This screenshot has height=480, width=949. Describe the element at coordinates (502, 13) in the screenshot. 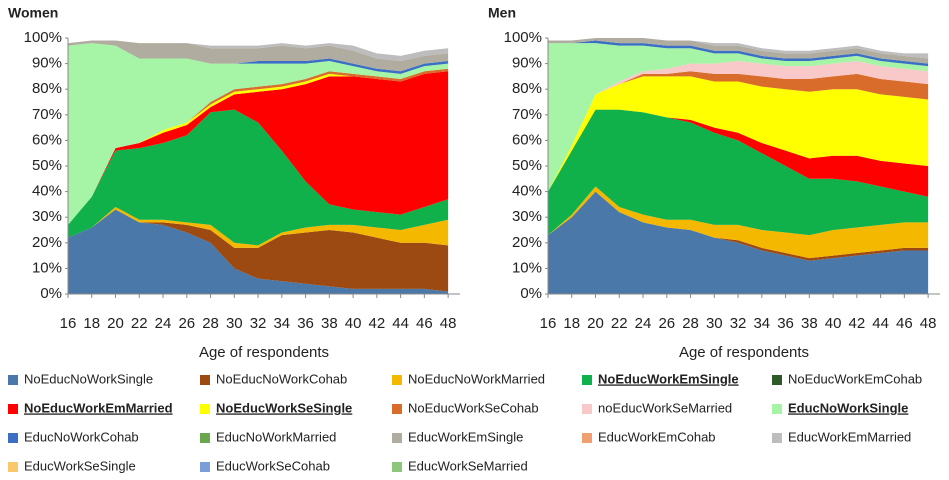

I see `chart-title: Men` at that location.